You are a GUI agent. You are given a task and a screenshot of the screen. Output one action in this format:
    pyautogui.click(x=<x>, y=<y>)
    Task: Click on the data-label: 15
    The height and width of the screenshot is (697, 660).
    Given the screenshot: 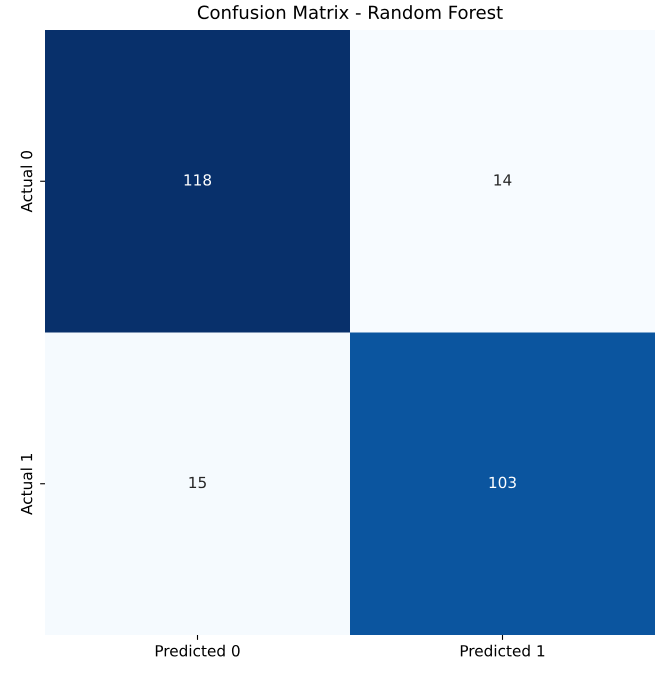 What is the action you would take?
    pyautogui.click(x=197, y=482)
    